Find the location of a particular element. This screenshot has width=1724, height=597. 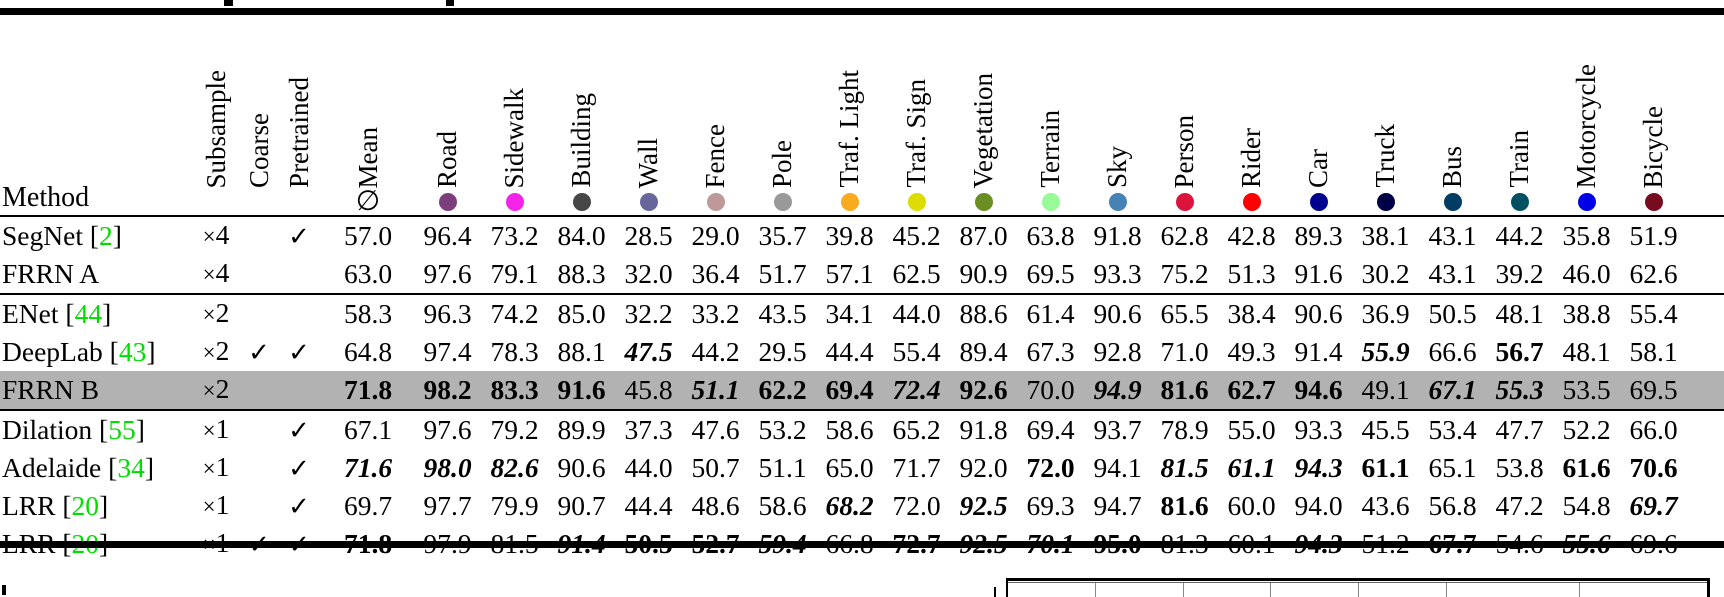

value-cell-bicycle: 55.4 is located at coordinates (1653, 313).